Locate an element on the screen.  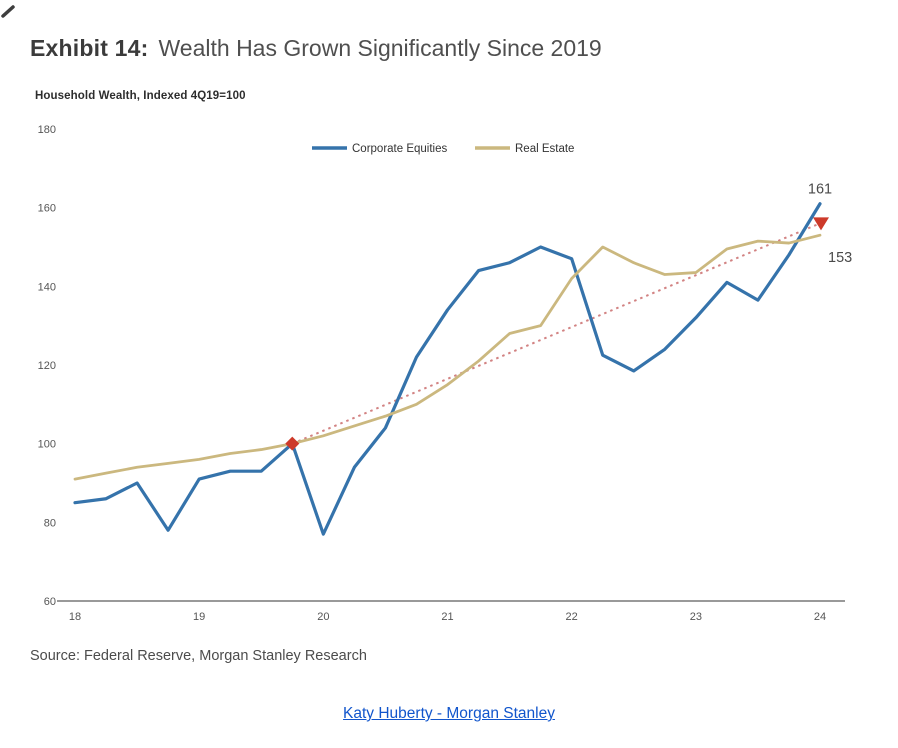
y-axis-tick-label: 140 is located at coordinates (47, 287).